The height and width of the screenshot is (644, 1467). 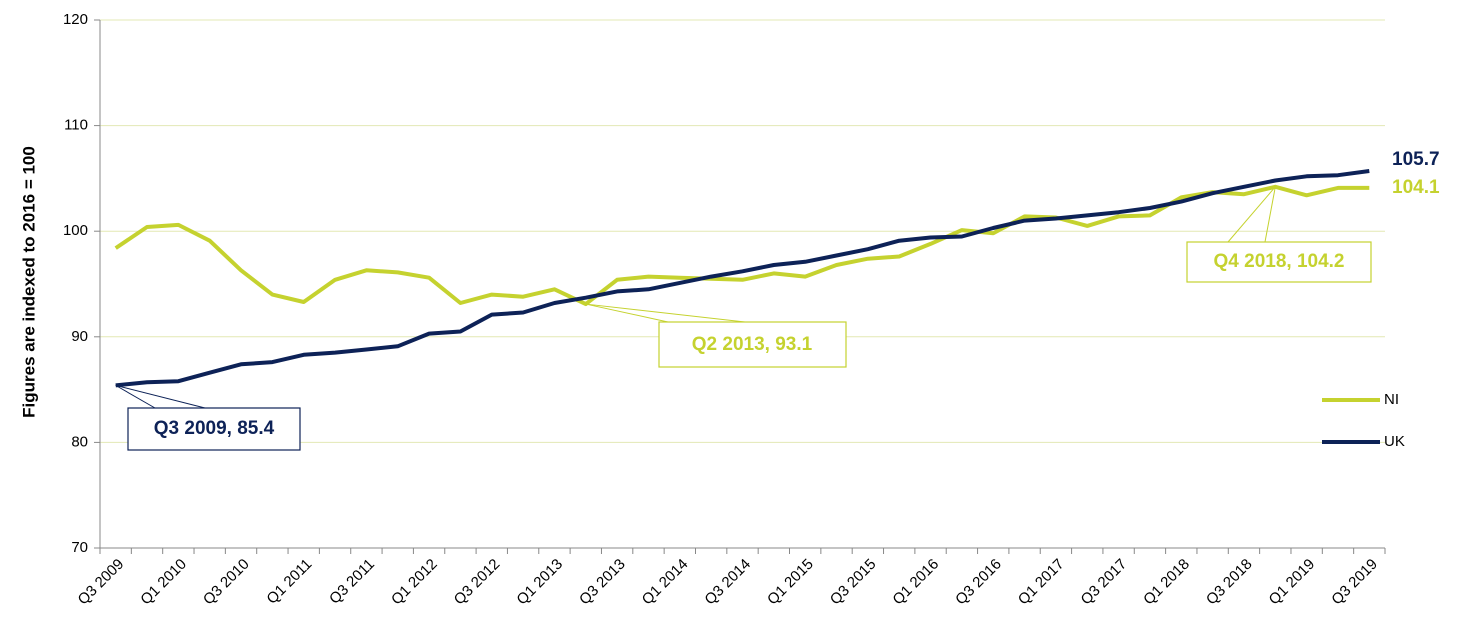 What do you see at coordinates (163, 582) in the screenshot?
I see `x-tick-label: Q1 2010` at bounding box center [163, 582].